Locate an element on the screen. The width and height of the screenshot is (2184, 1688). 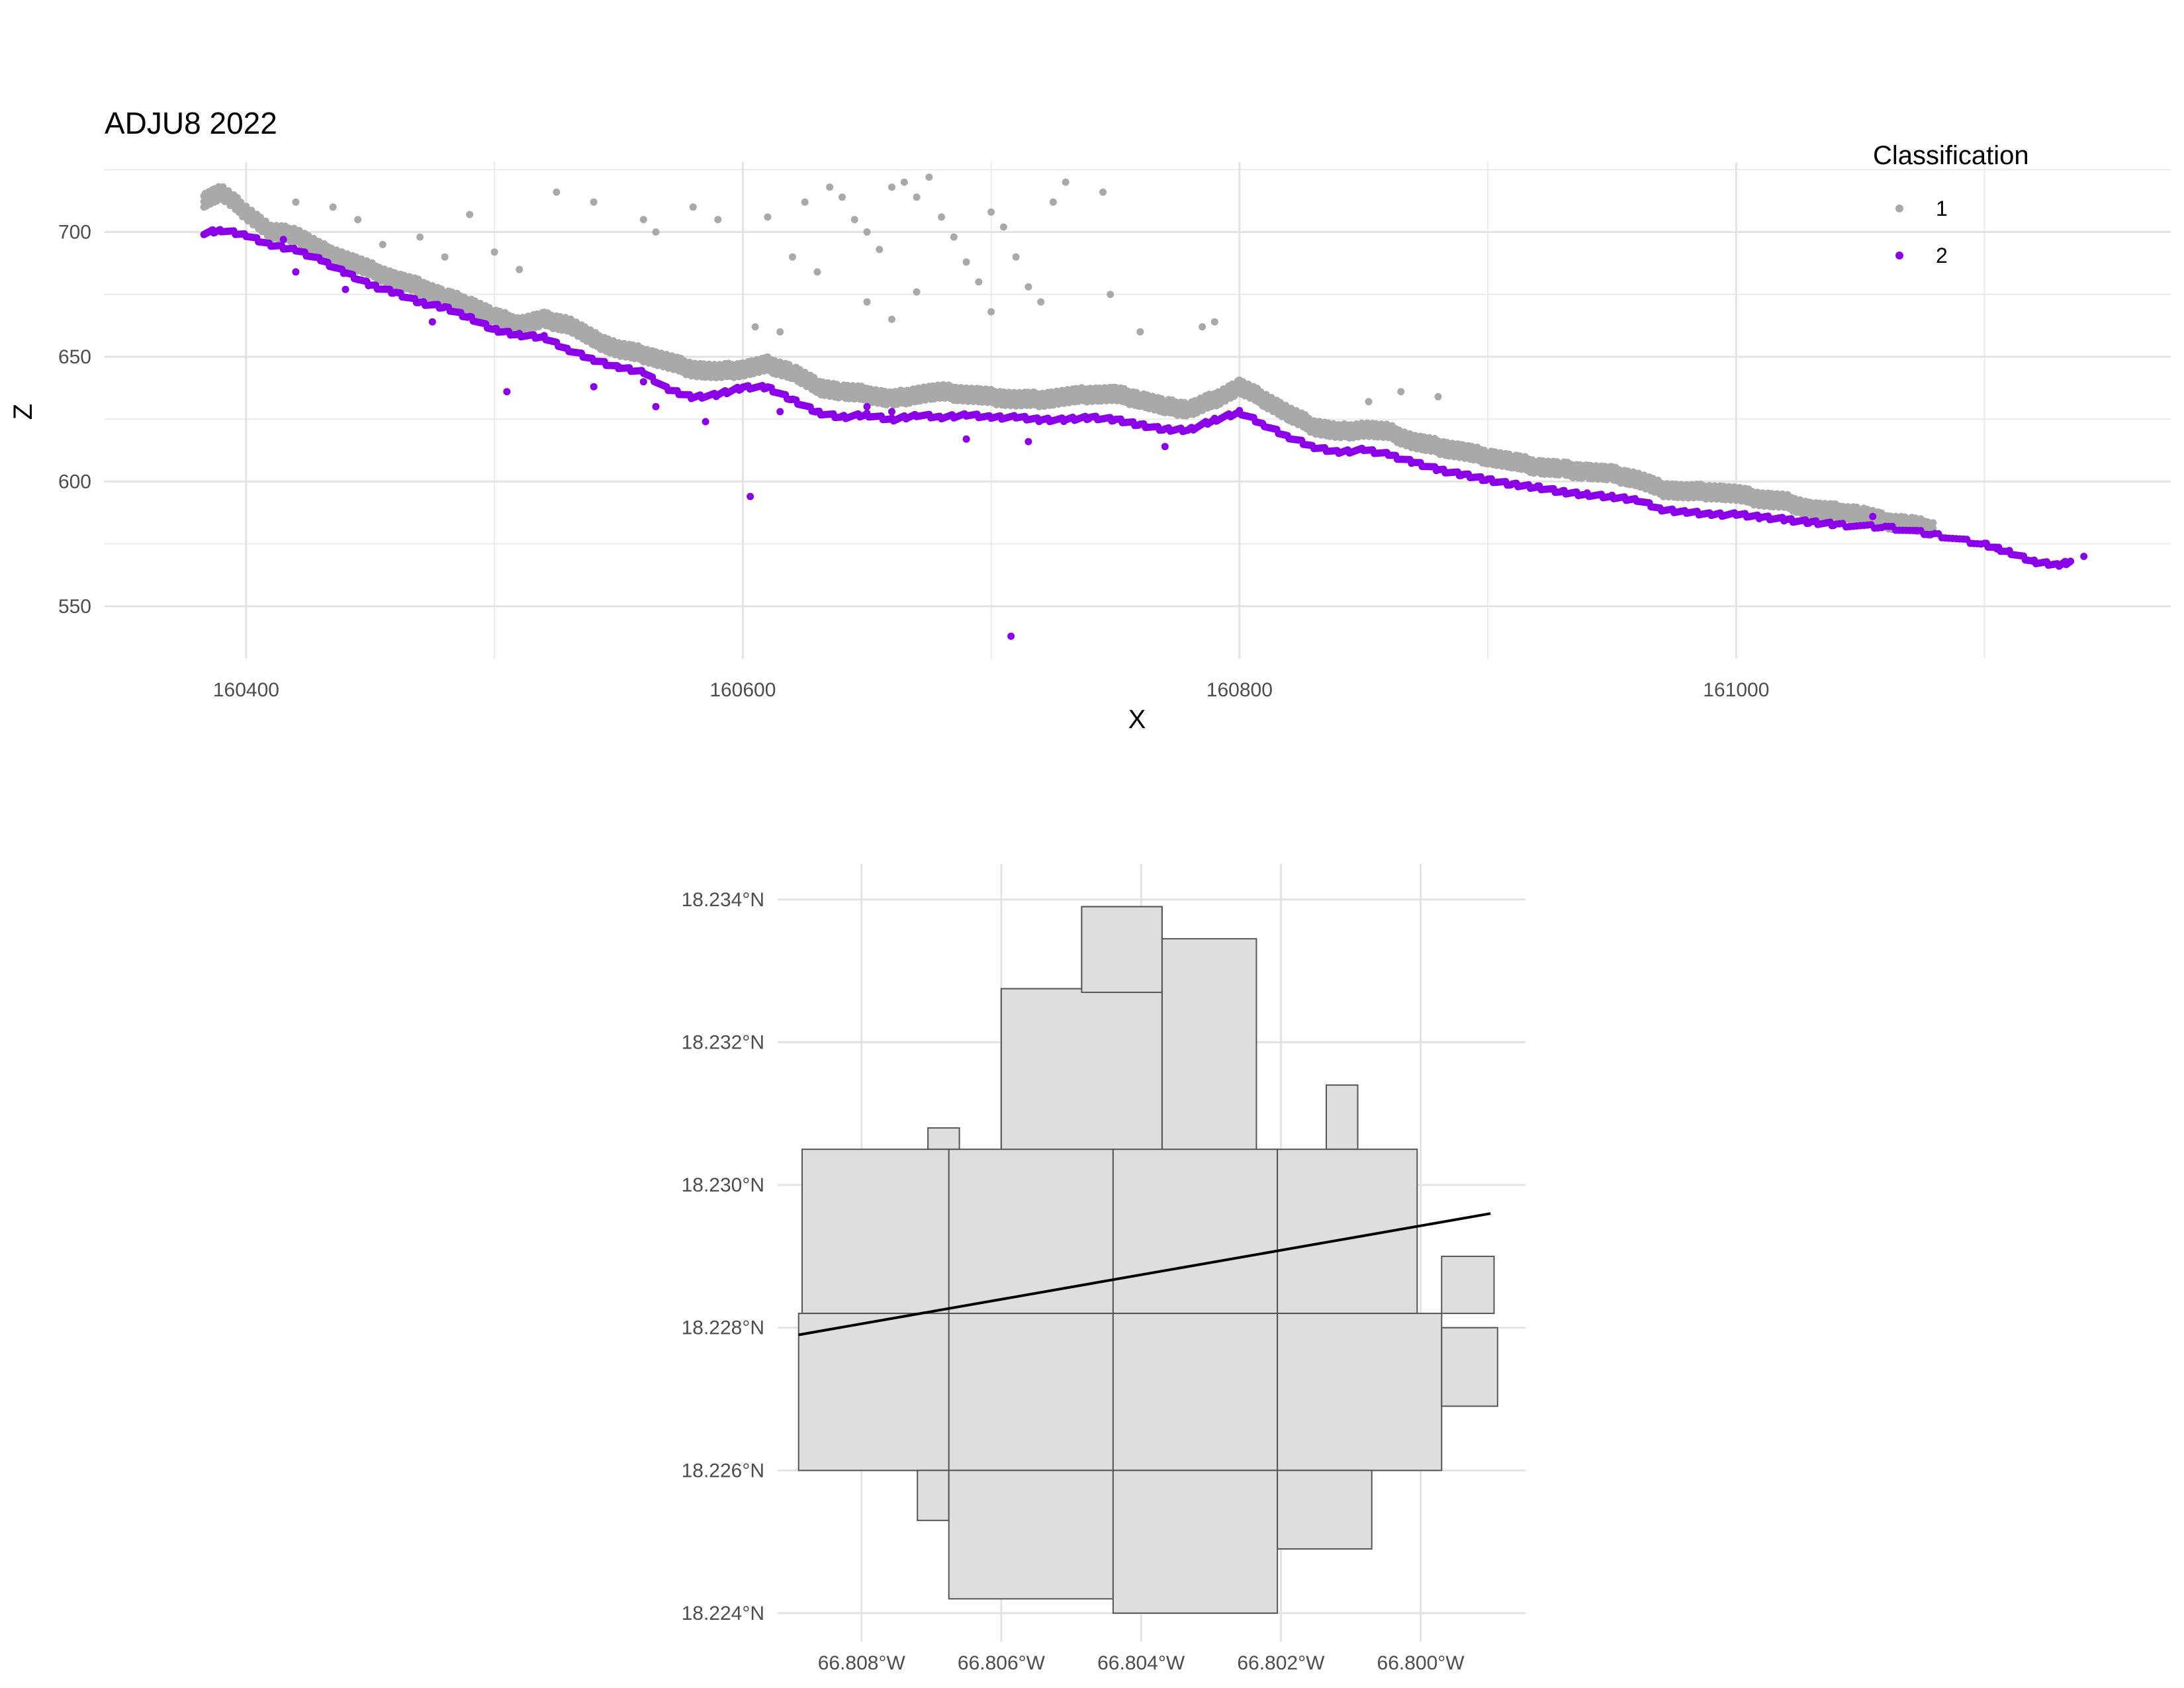
lat-tick-label: 18.224°N is located at coordinates (723, 1614).